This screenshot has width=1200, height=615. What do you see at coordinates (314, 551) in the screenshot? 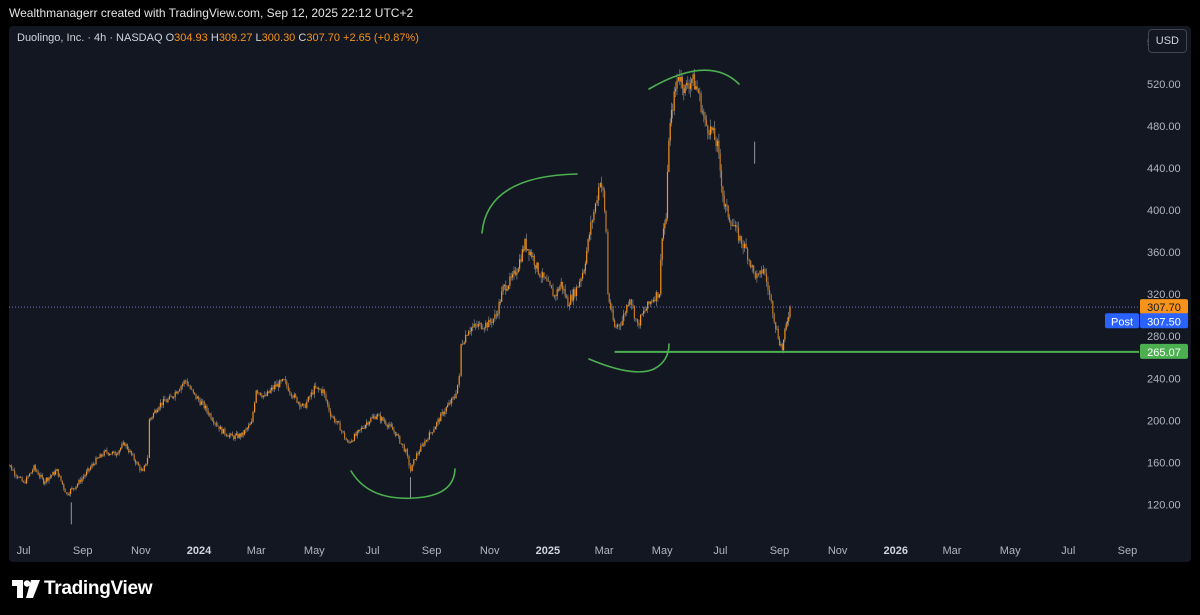
I see `x-tick-label: May` at bounding box center [314, 551].